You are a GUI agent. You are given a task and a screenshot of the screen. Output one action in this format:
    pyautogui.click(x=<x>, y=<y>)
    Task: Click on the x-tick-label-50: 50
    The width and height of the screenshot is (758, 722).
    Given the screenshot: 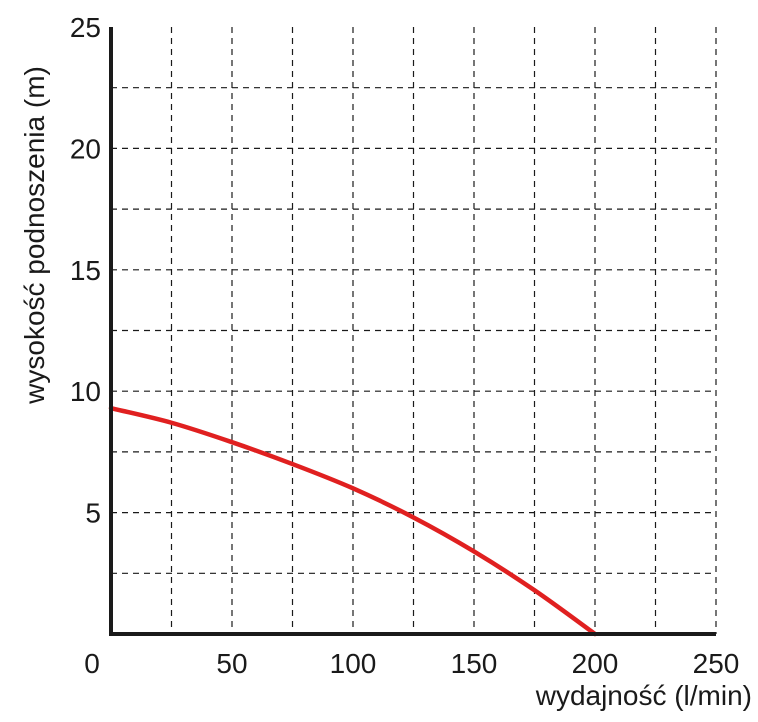 What is the action you would take?
    pyautogui.click(x=231, y=663)
    